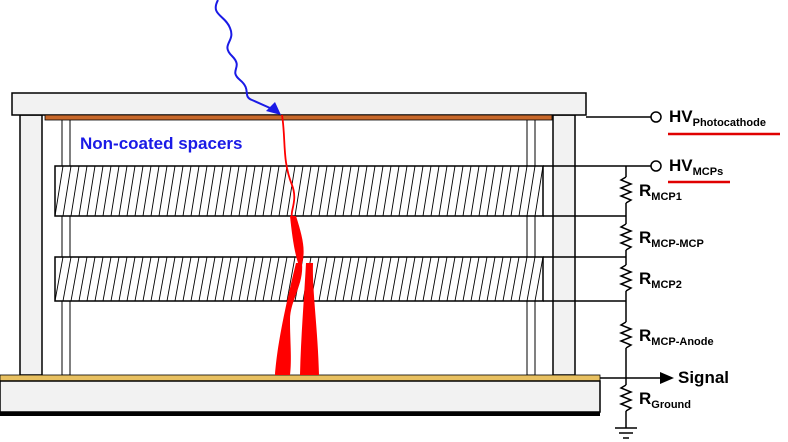  Describe the element at coordinates (31, 245) in the screenshot. I see `left-outer-wall` at that location.